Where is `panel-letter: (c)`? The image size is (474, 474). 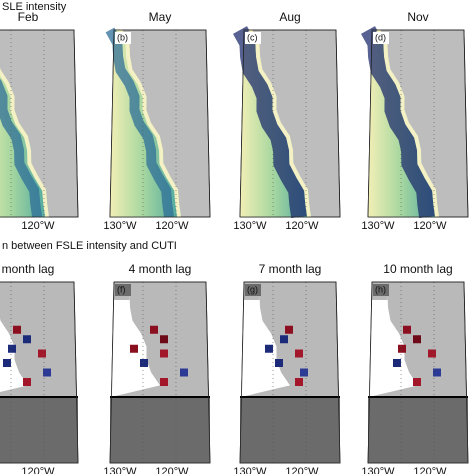
panel-letter: (c) is located at coordinates (252, 37).